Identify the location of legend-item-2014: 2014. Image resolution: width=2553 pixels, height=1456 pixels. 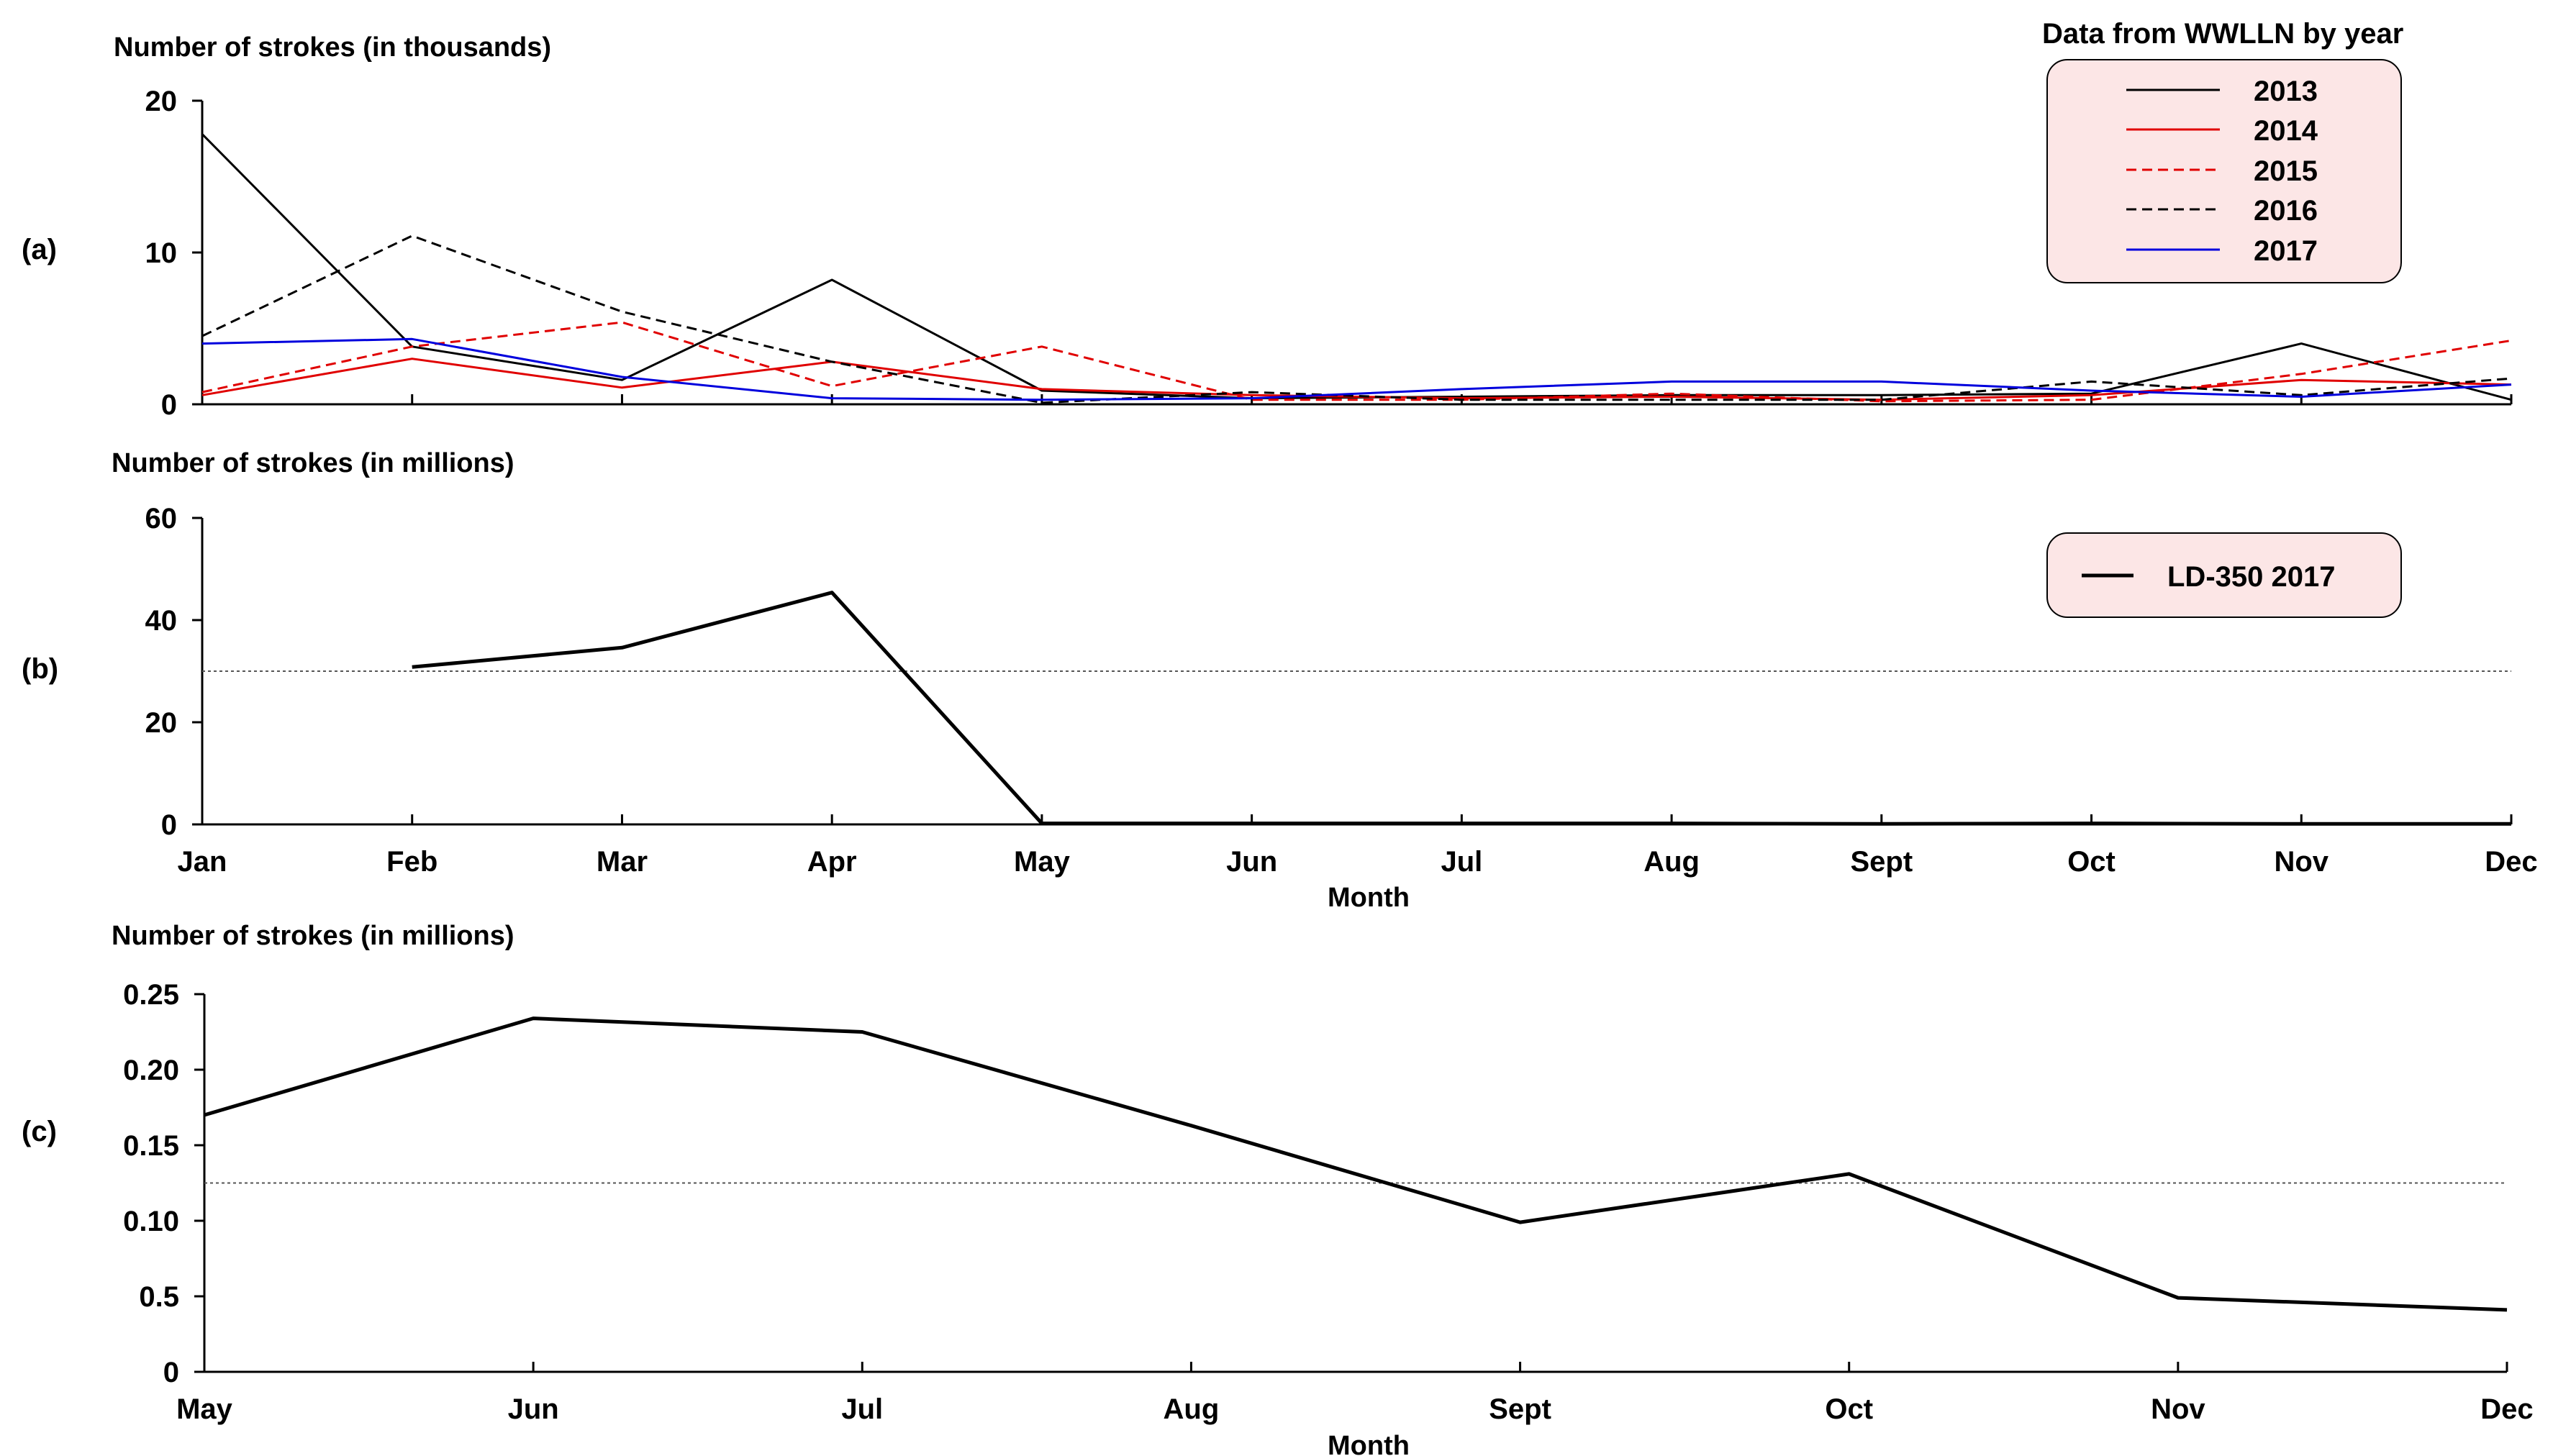
(2222, 131).